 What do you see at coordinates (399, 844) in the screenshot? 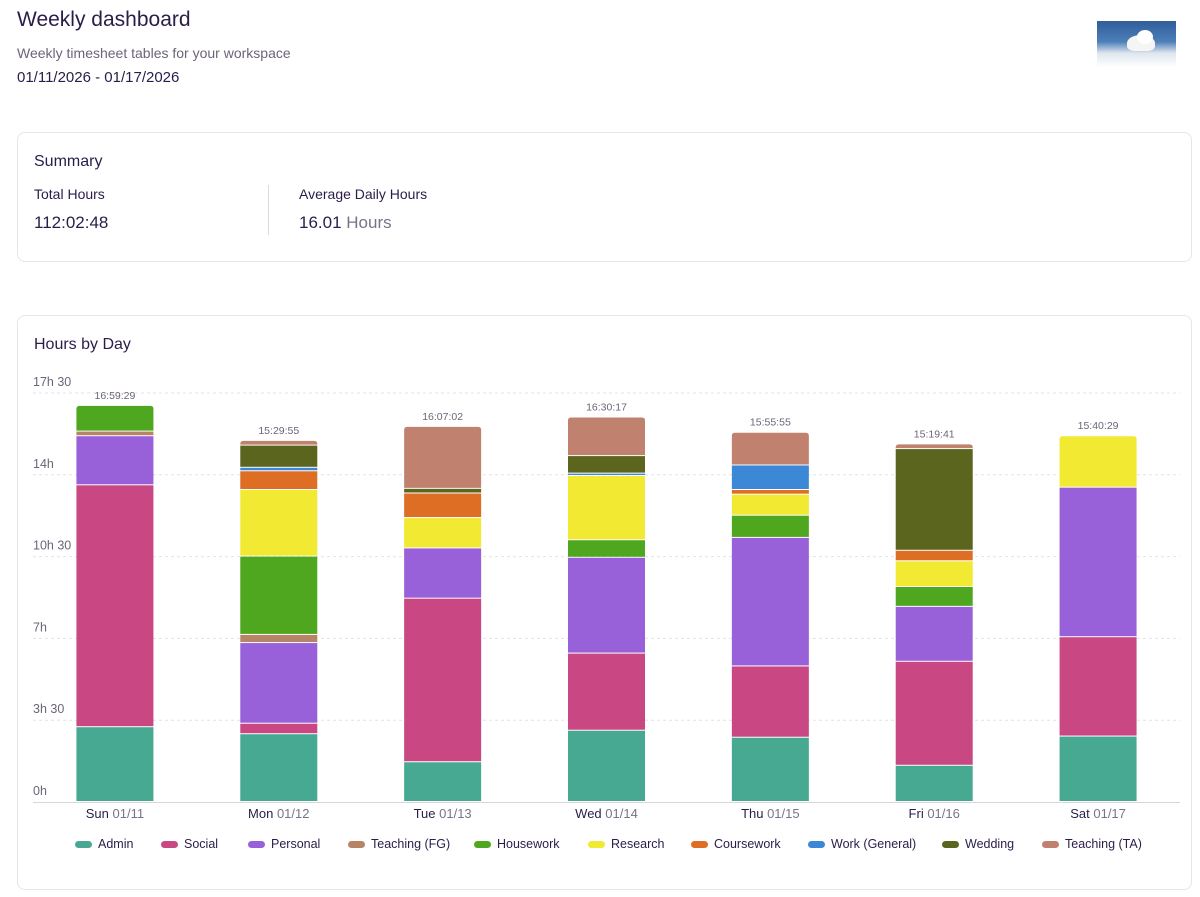
I see `legend-item: Teaching (FG)` at bounding box center [399, 844].